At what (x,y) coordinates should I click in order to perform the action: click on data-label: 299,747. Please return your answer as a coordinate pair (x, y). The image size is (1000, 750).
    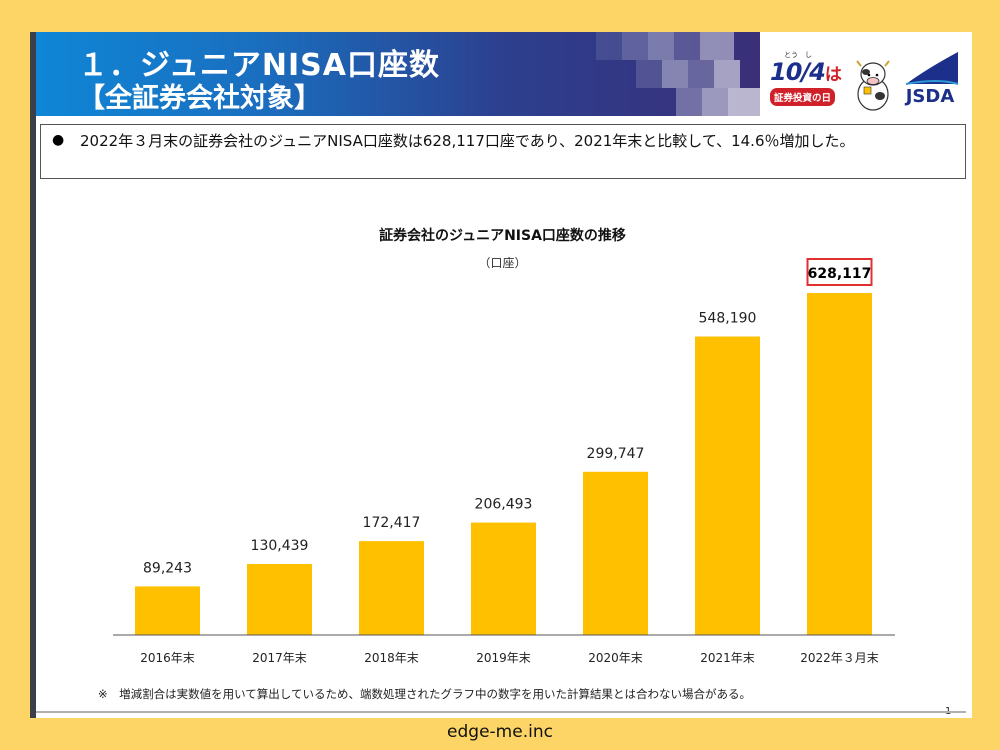
    Looking at the image, I should click on (616, 454).